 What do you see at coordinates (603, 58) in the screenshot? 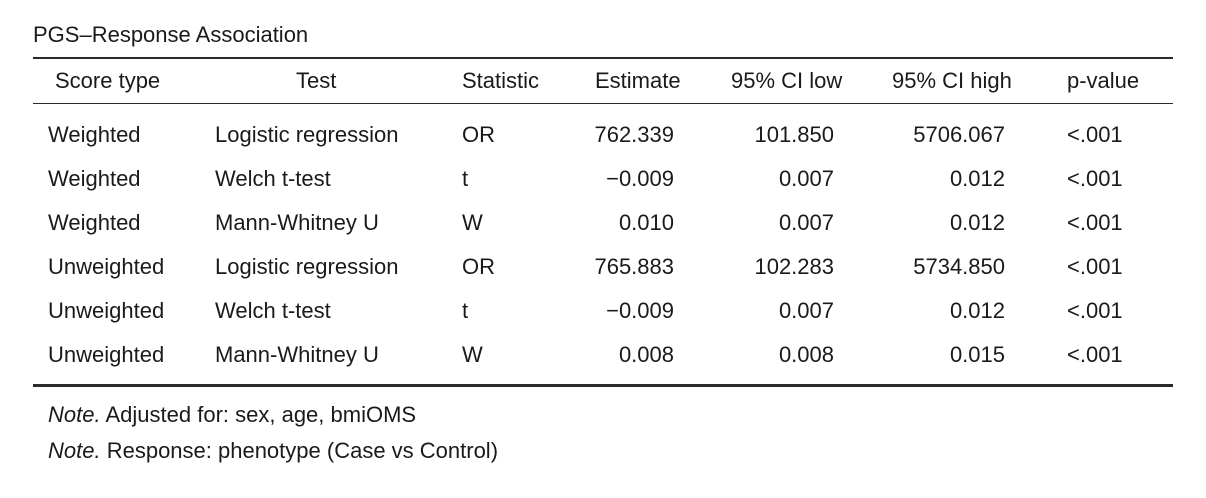
I see `top-rule` at bounding box center [603, 58].